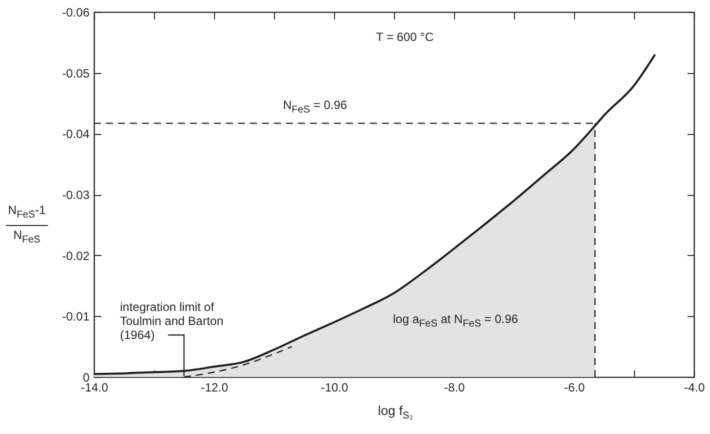 The height and width of the screenshot is (434, 710). I want to click on annotation: integration limit of Toulmin and Barton (1964), so click(172, 321).